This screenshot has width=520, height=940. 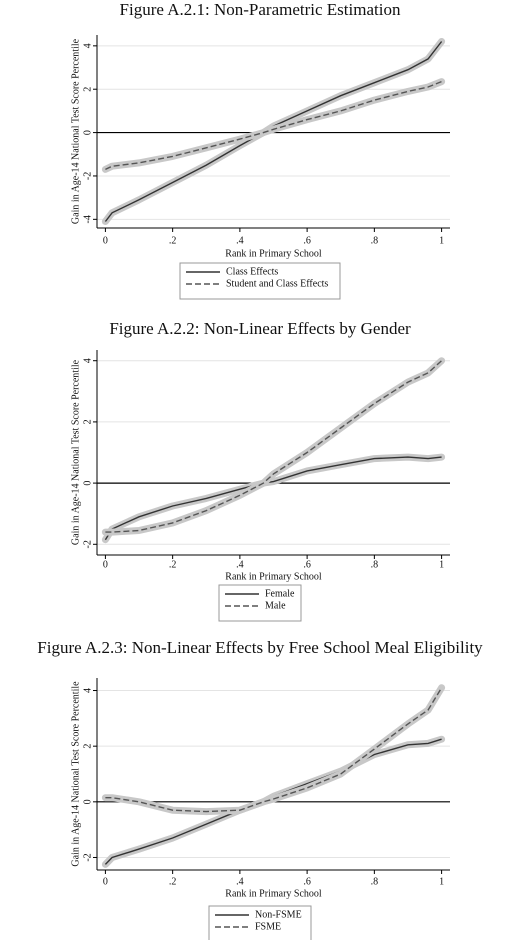 What do you see at coordinates (252, 271) in the screenshot?
I see `legend-label: Class Effects` at bounding box center [252, 271].